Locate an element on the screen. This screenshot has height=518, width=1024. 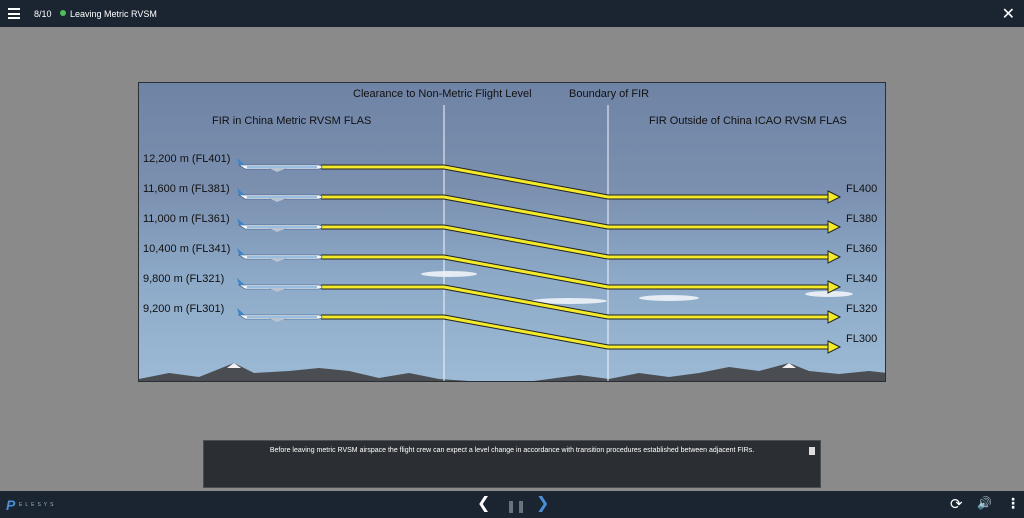
pause-icon: ❚❚ is located at coordinates (516, 506).